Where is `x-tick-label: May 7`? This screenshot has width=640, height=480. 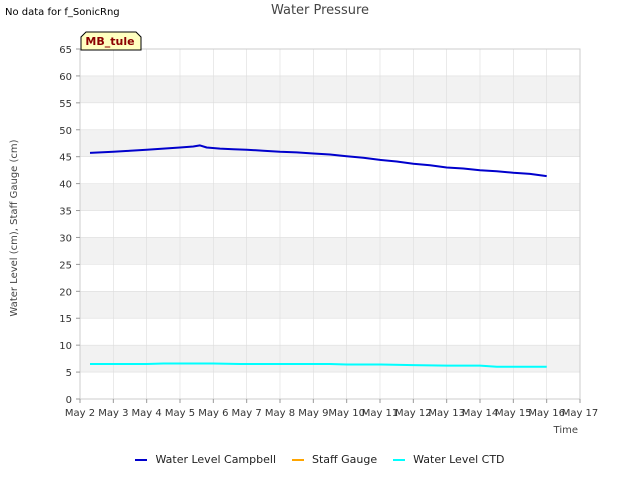
x-tick-label: May 7 is located at coordinates (247, 413).